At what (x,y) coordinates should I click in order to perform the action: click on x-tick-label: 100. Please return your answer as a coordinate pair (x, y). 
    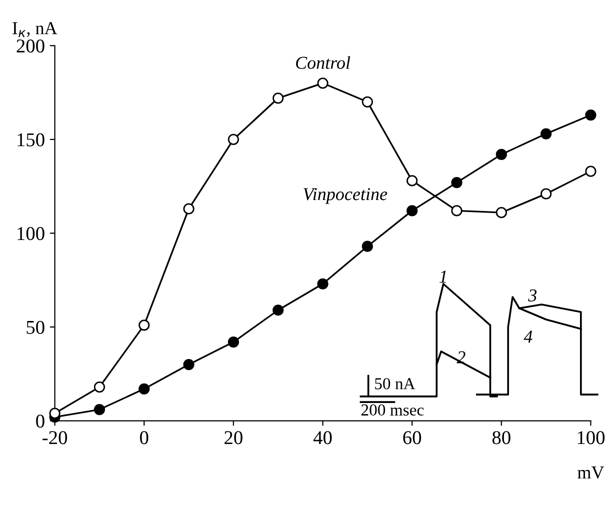
    Looking at the image, I should click on (591, 437).